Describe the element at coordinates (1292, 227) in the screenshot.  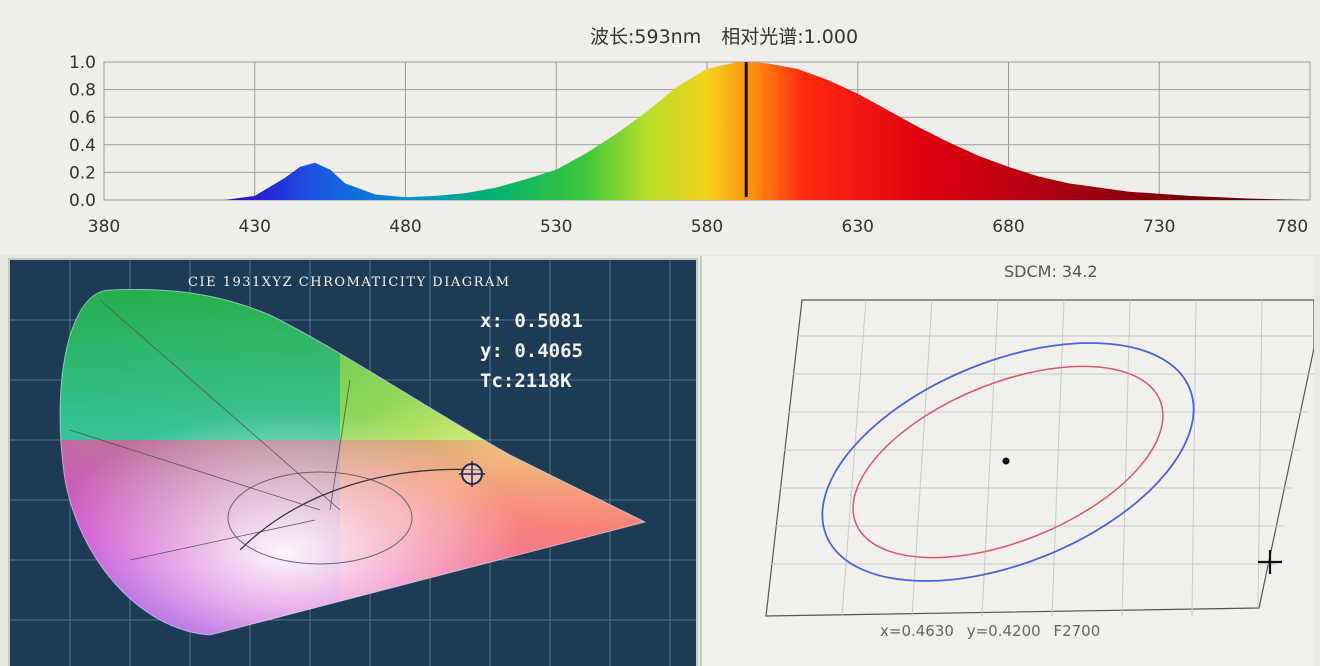
I see `spectrum-x-tick-label: 780` at that location.